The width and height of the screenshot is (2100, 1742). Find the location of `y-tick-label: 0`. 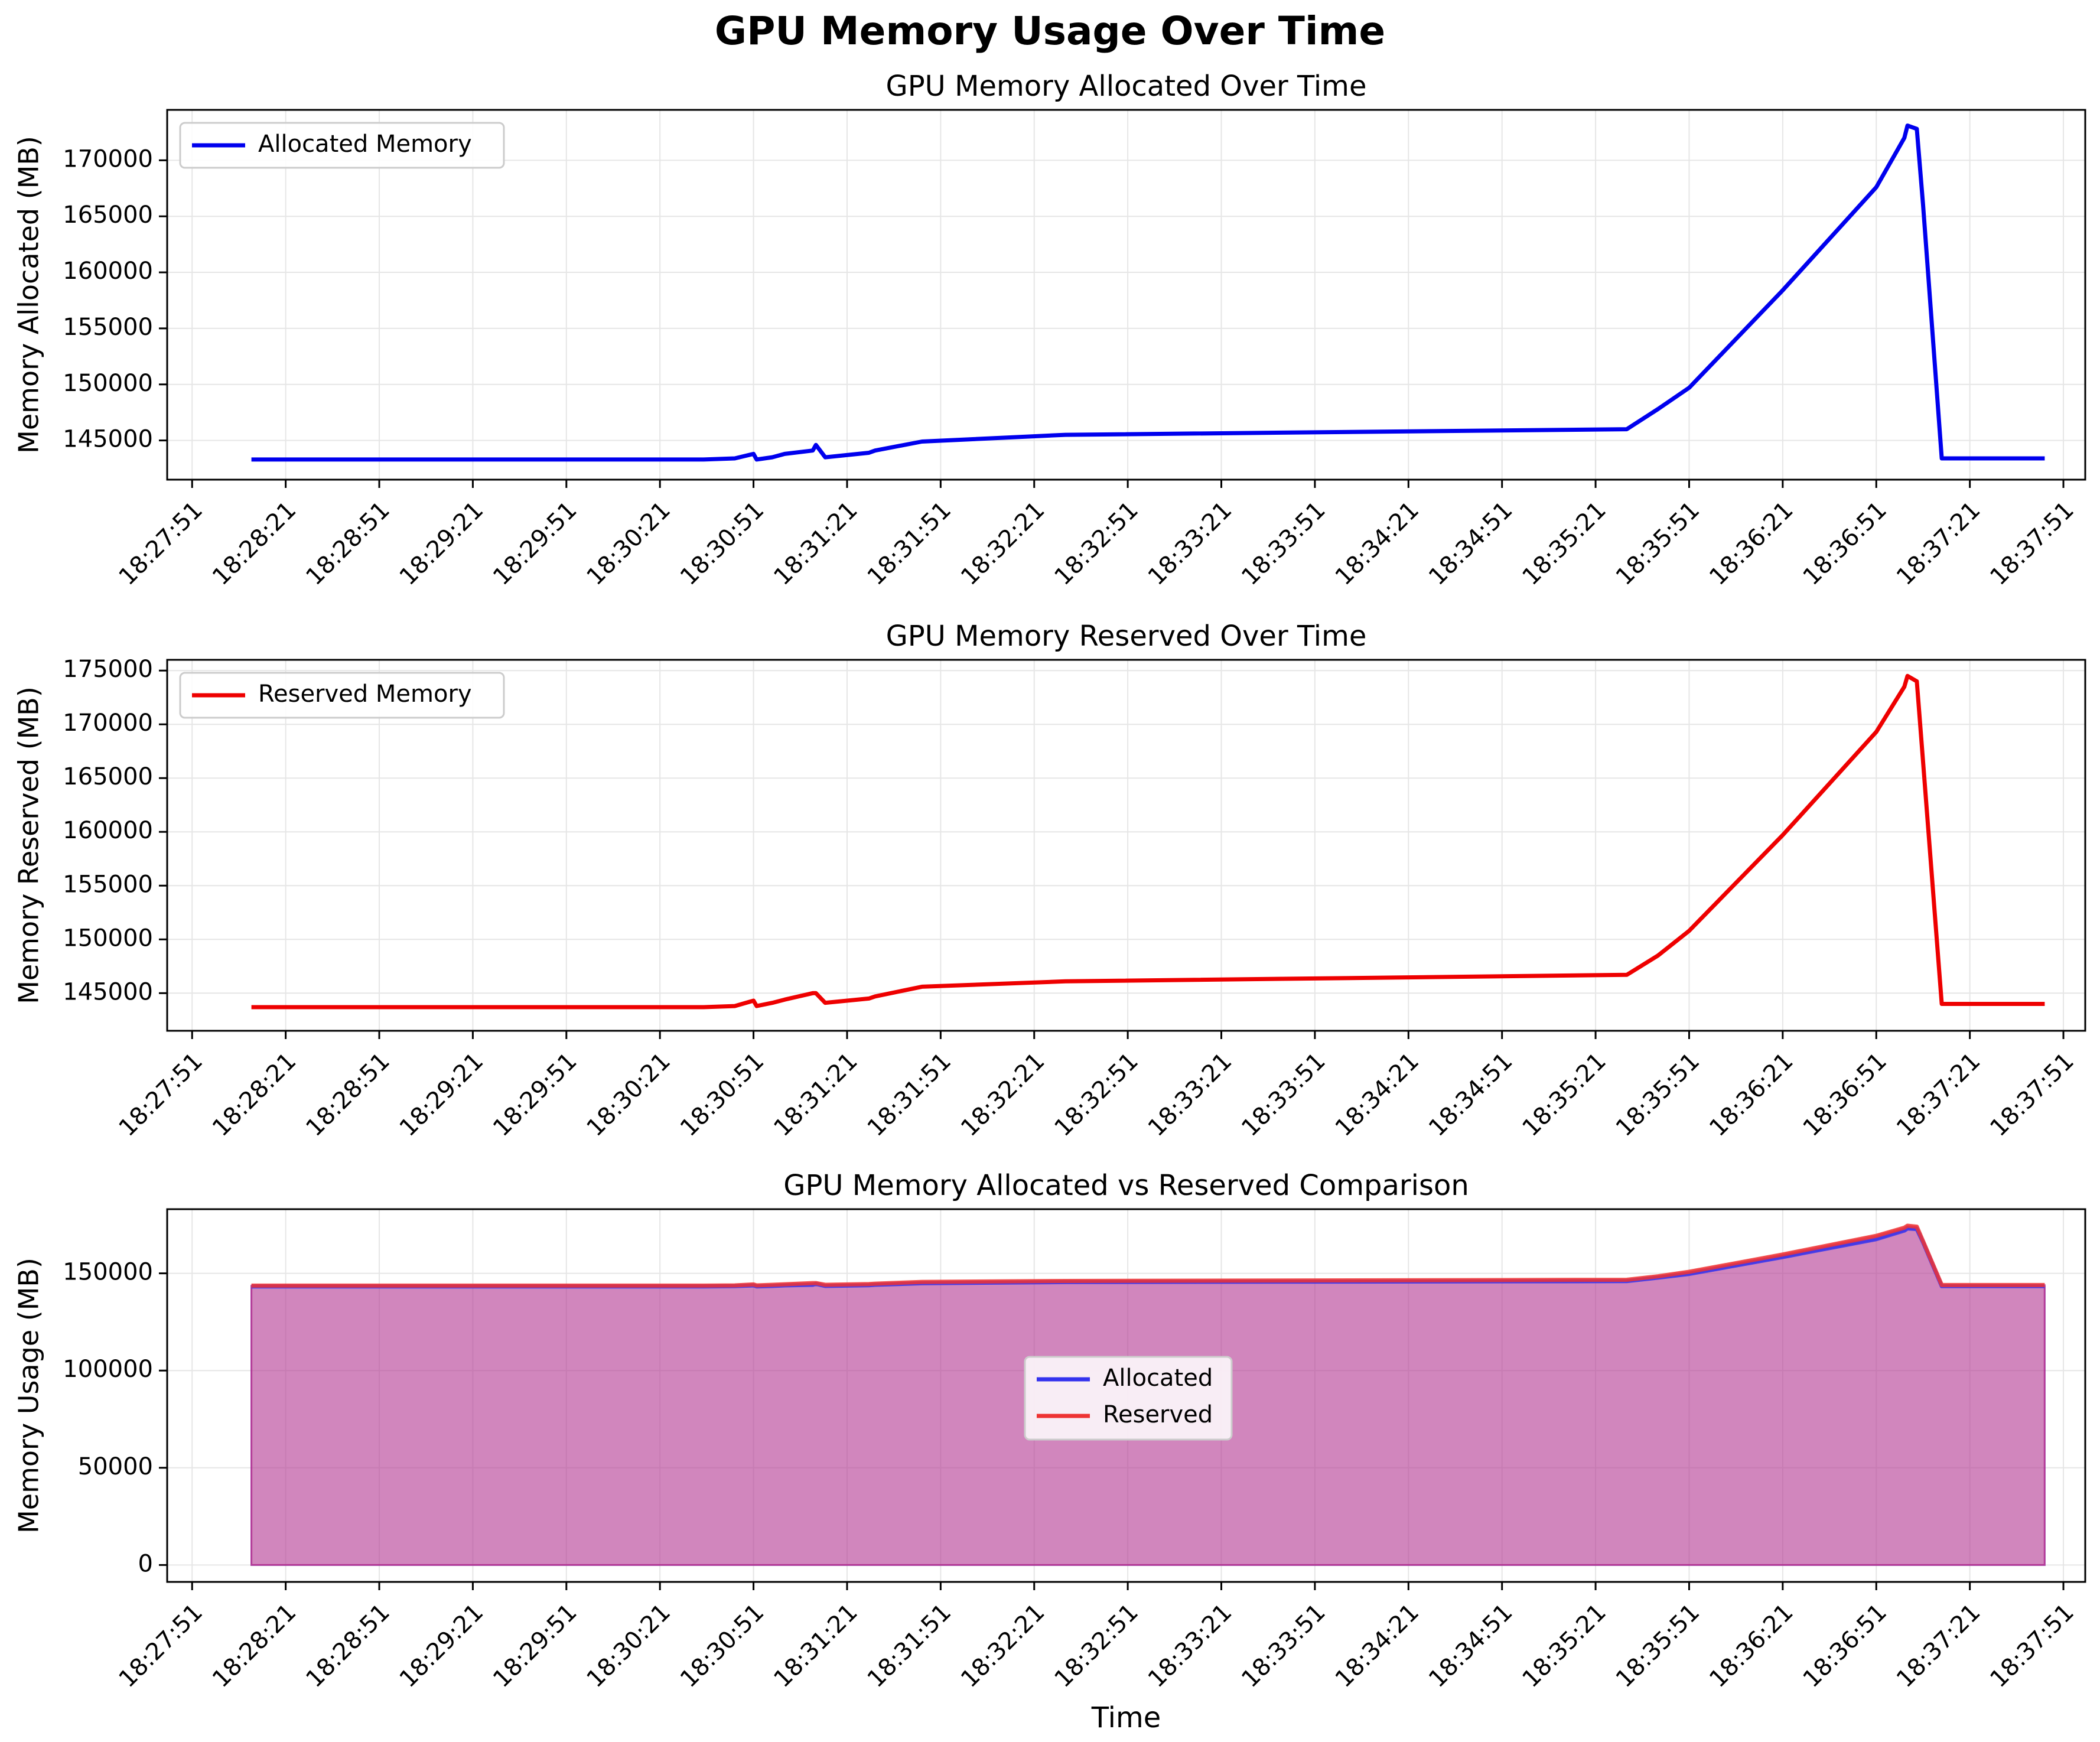

y-tick-label: 0 is located at coordinates (145, 1563).